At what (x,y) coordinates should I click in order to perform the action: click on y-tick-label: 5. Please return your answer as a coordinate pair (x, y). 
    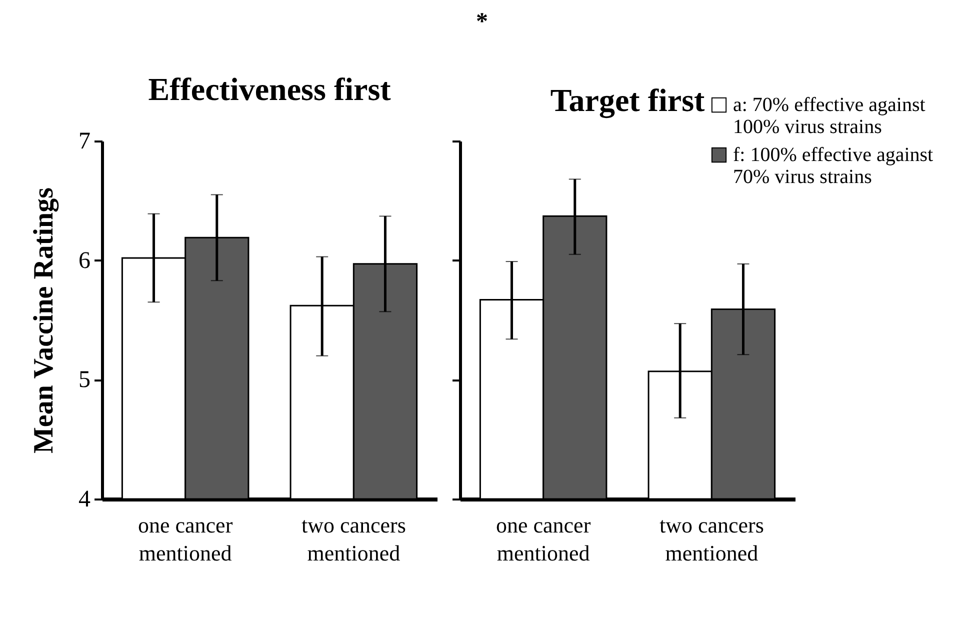
    Looking at the image, I should click on (84, 380).